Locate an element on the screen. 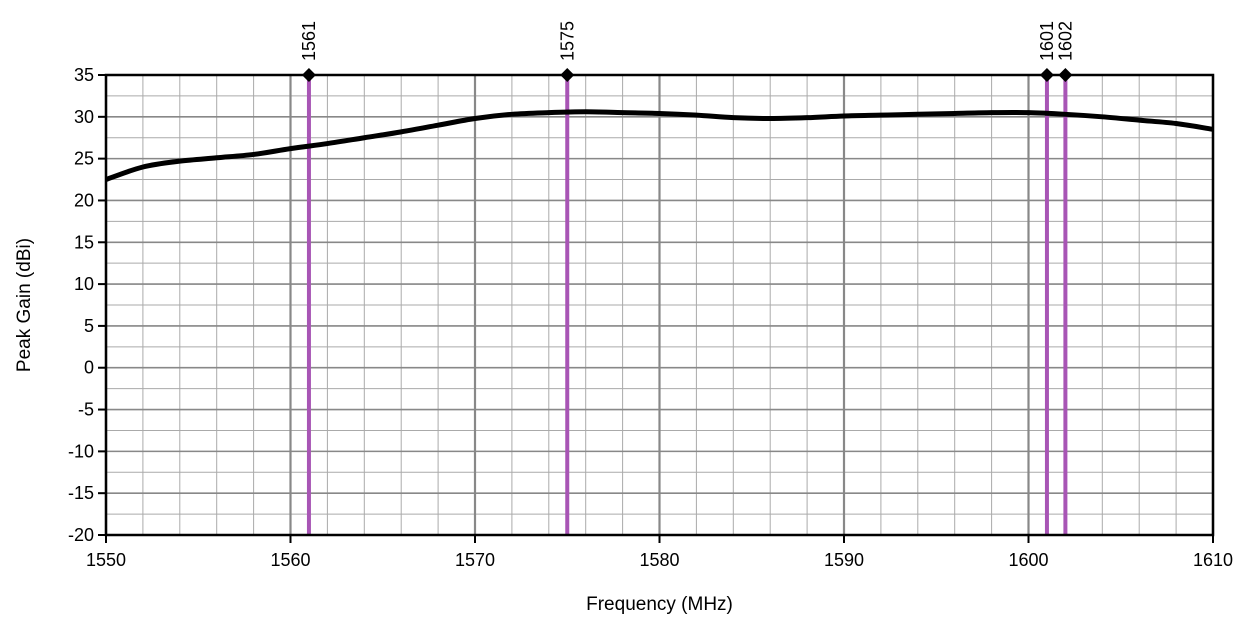 Image resolution: width=1252 pixels, height=621 pixels. x-tick-label: 1610 is located at coordinates (1213, 560).